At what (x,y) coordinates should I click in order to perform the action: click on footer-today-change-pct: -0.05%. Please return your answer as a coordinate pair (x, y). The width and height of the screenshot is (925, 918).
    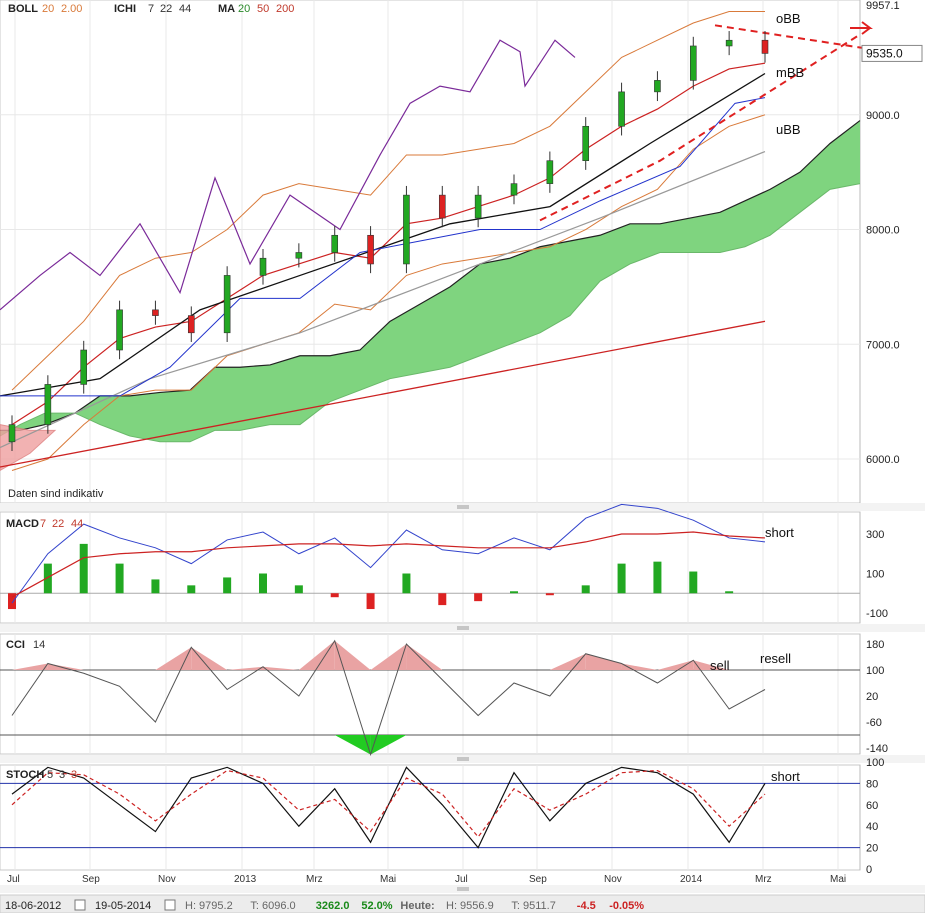
    Looking at the image, I should click on (626, 906).